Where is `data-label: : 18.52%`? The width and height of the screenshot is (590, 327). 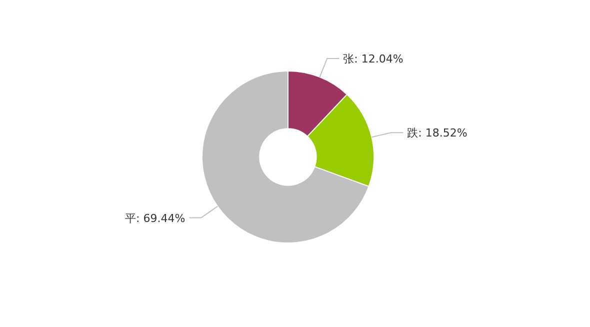 data-label: : 18.52% is located at coordinates (443, 133).